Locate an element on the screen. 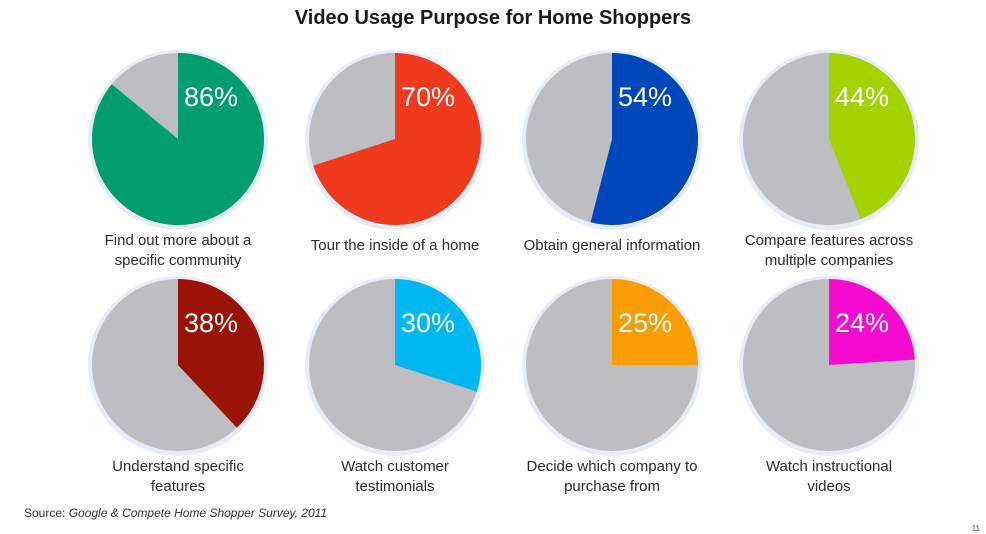 The height and width of the screenshot is (534, 986). pie-svg: 70% is located at coordinates (395, 140).